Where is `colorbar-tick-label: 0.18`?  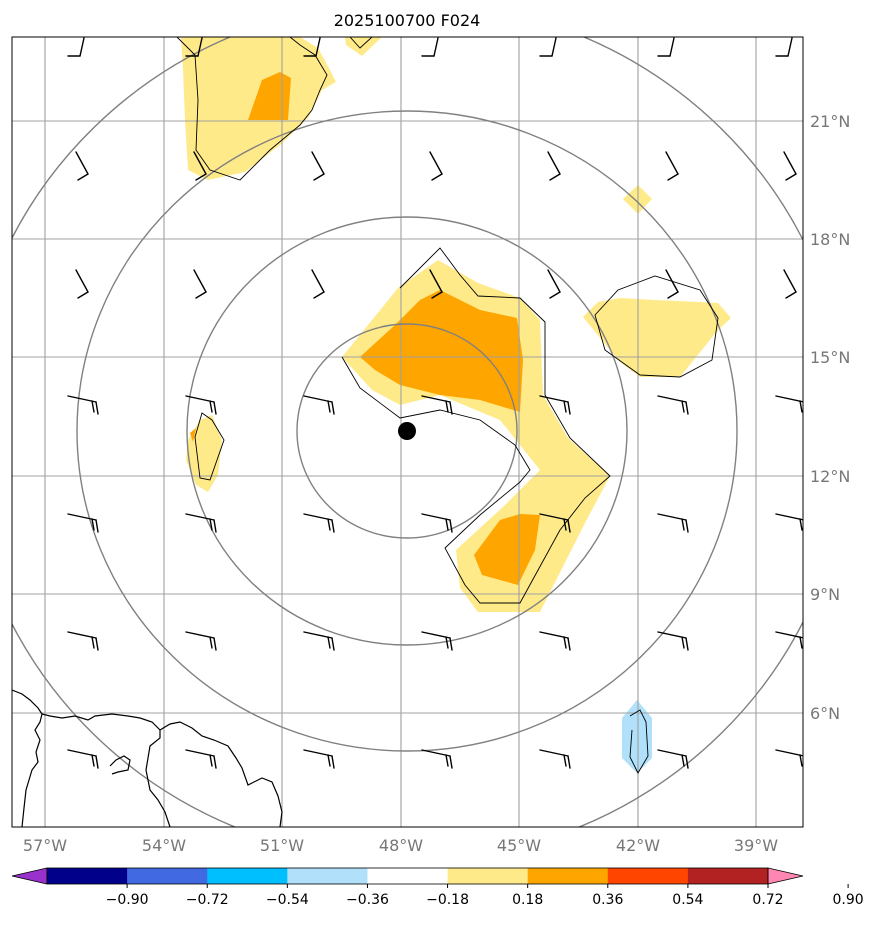
colorbar-tick-label: 0.18 is located at coordinates (527, 900).